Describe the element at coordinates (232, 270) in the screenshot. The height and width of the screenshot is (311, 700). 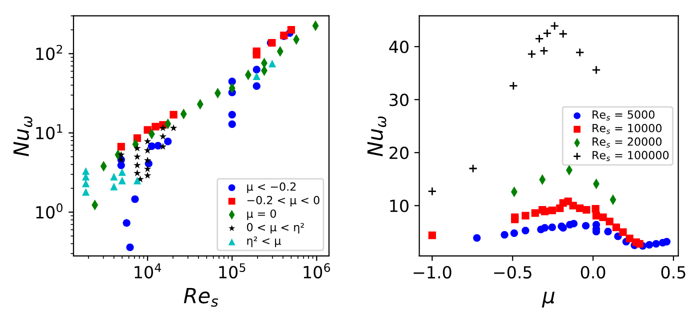
I see `x-tick-label: 10$^{5}$` at that location.